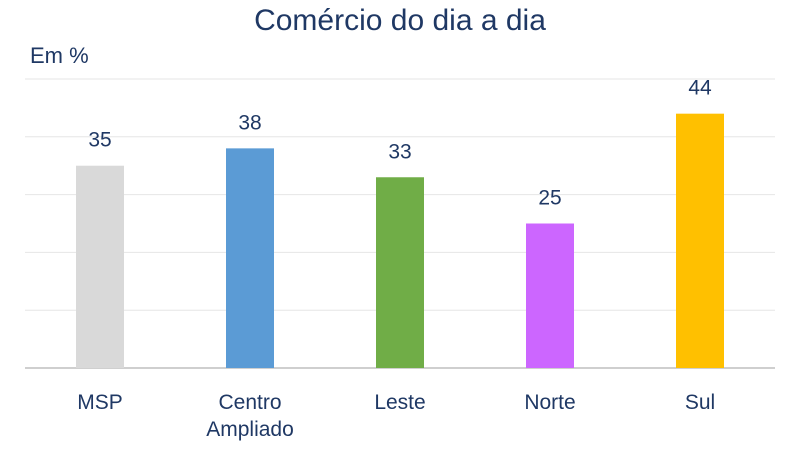 This screenshot has height=454, width=800. Describe the element at coordinates (399, 151) in the screenshot. I see `bar-value-label: 33` at that location.